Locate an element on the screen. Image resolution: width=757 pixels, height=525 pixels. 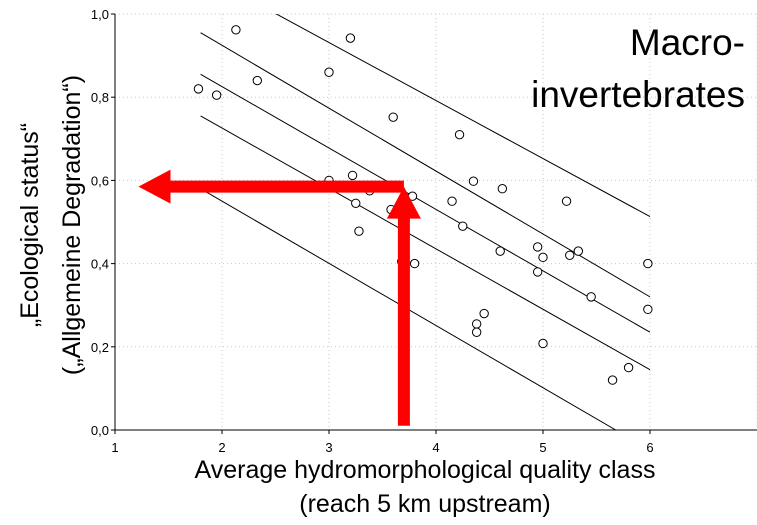
x-tick-label: 5 is located at coordinates (542, 447).